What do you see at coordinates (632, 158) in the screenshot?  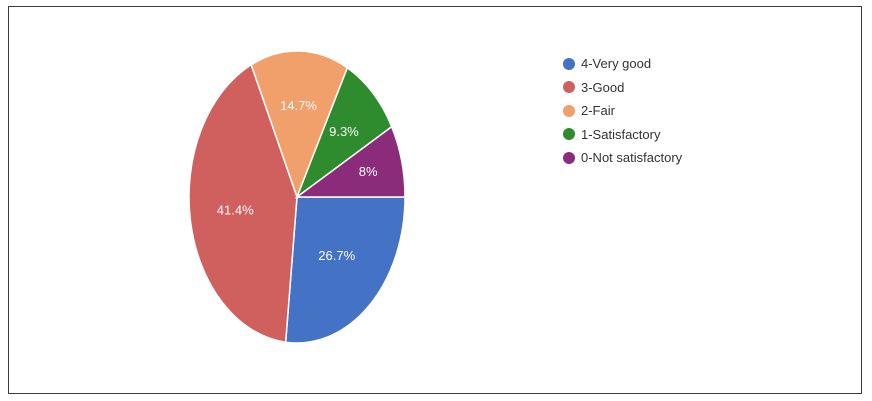 I see `legend-label: 0-Not satisfactory` at bounding box center [632, 158].